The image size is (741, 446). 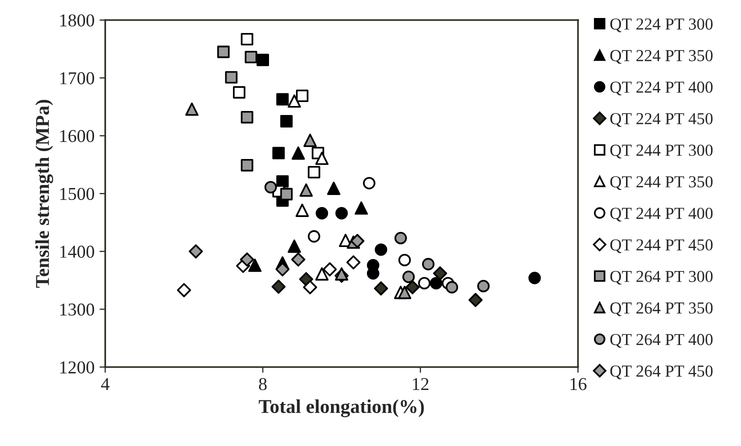 What do you see at coordinates (661, 120) in the screenshot?
I see `legend-label: QT 224 PT 450` at bounding box center [661, 120].